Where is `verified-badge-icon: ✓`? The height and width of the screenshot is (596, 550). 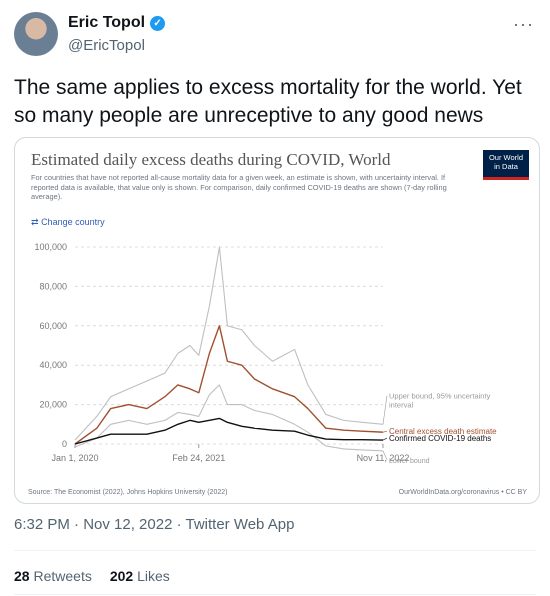 verified-badge-icon: ✓ is located at coordinates (158, 23).